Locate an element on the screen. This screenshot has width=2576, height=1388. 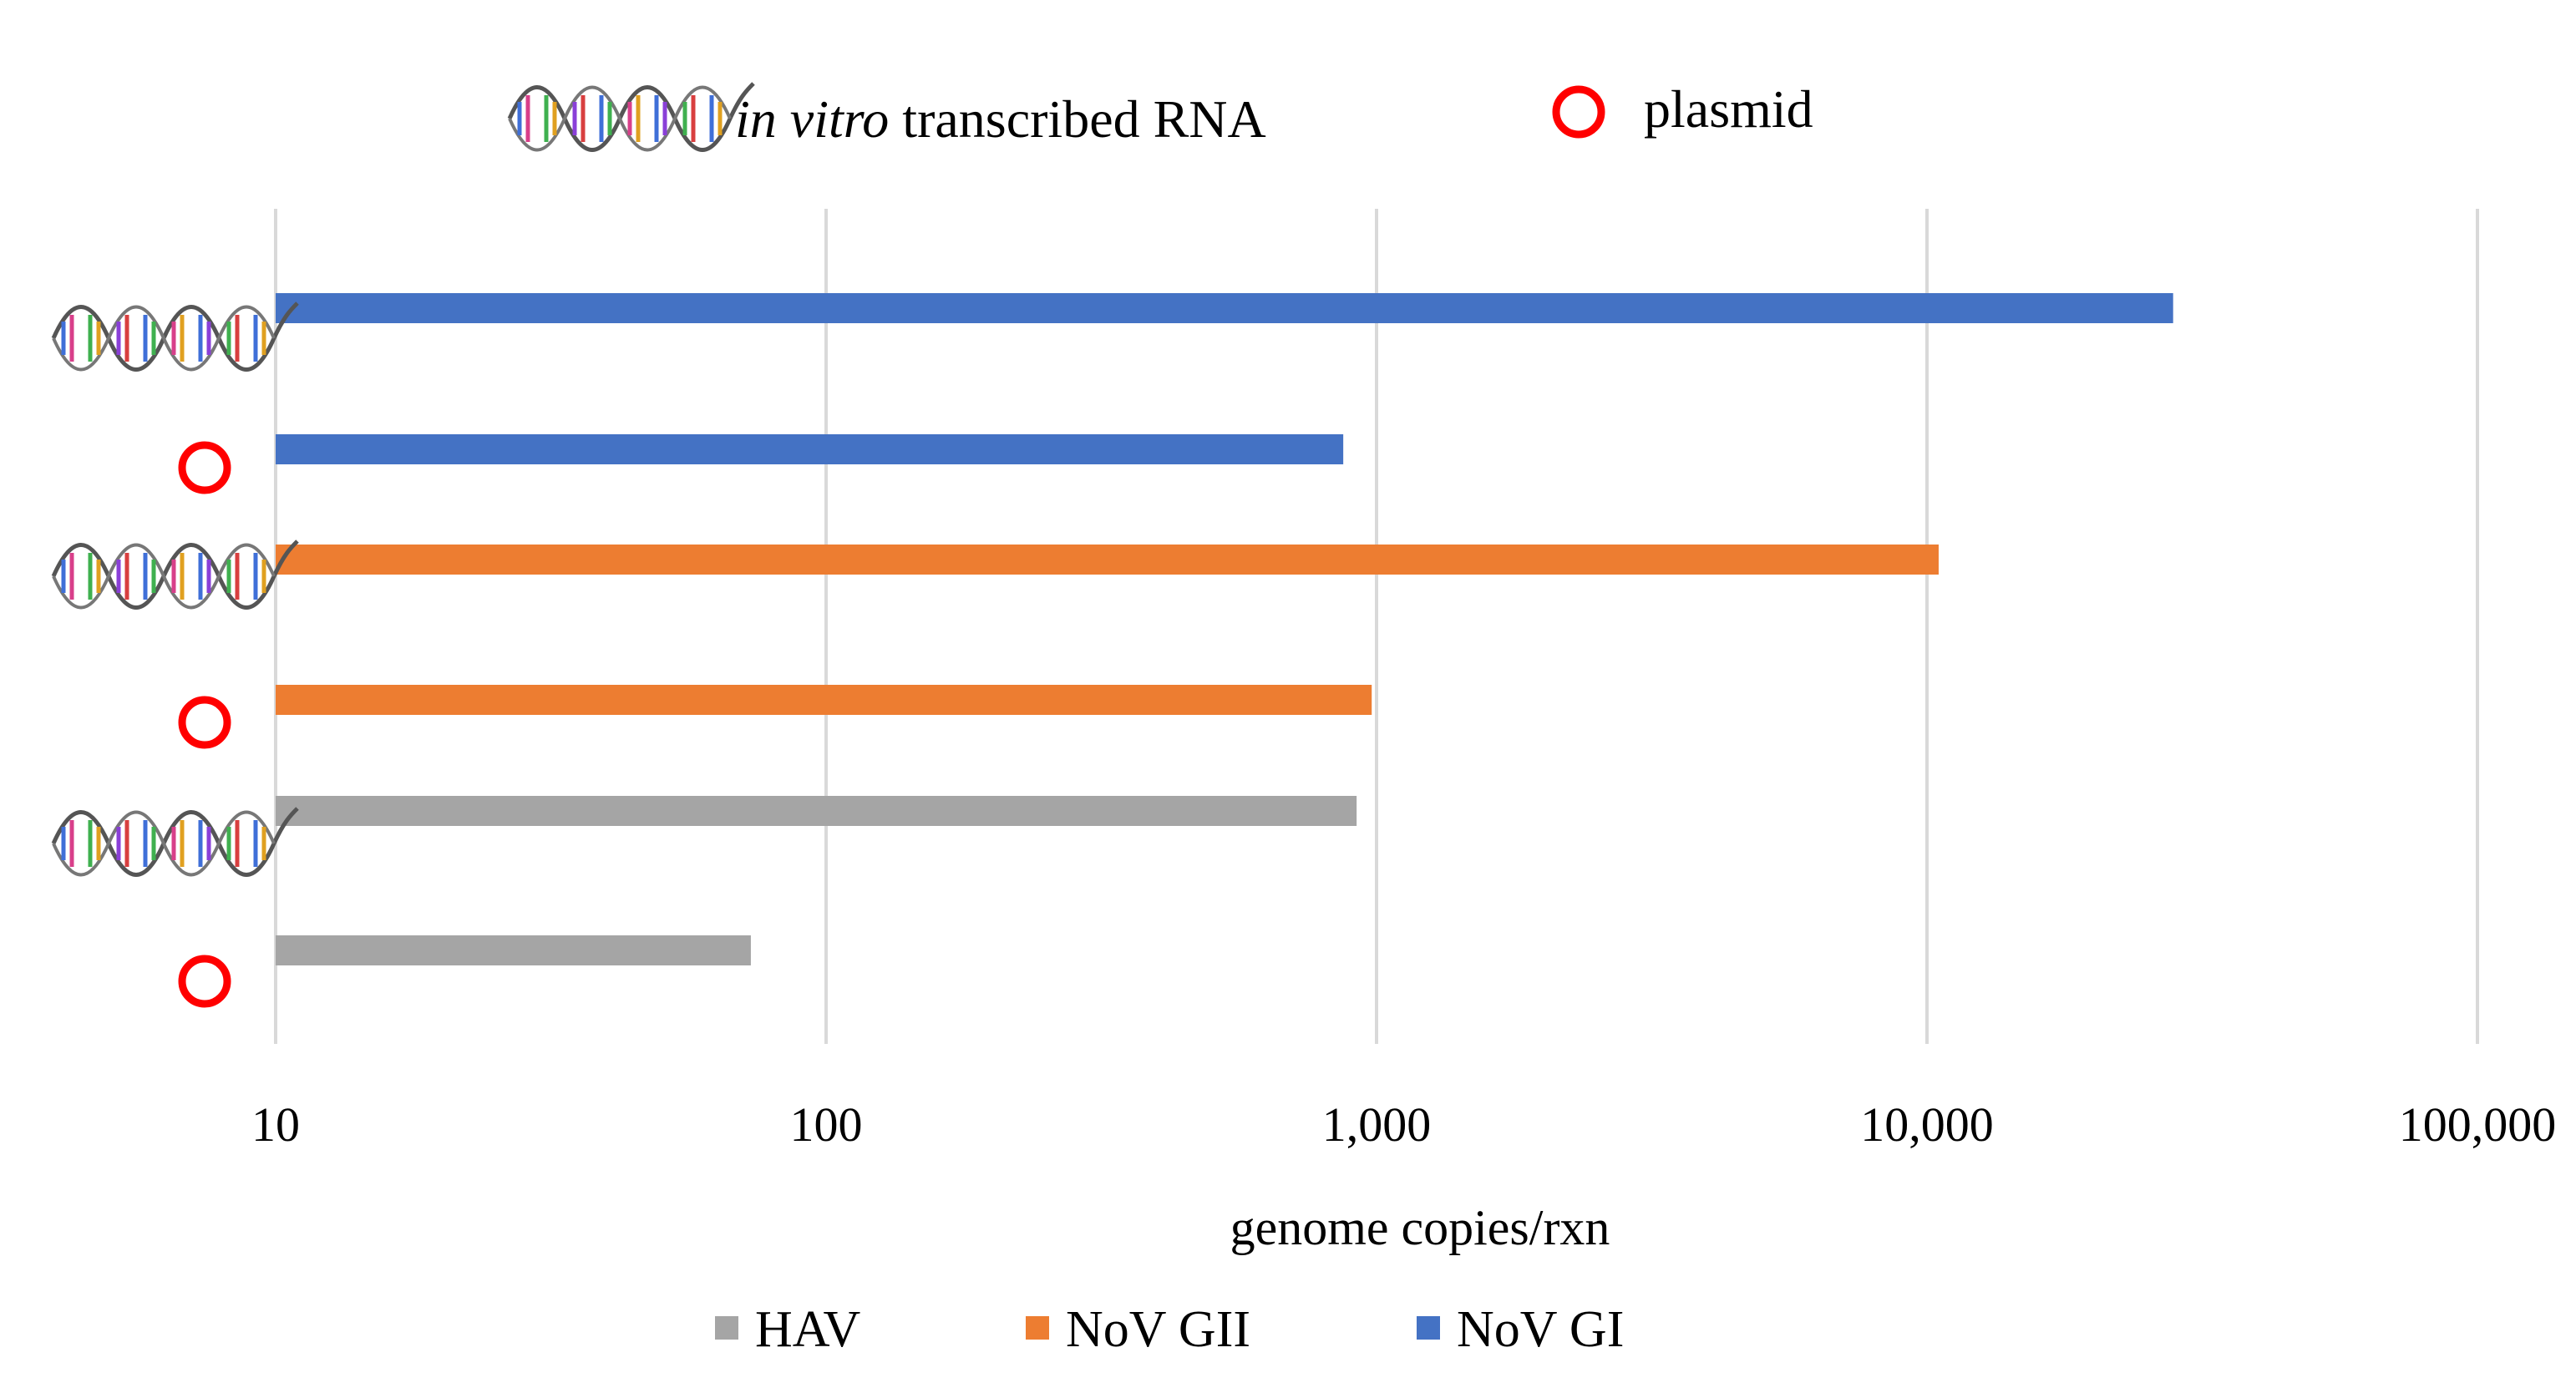
x-axis-label: genome copies/rxn is located at coordinates (1420, 1227).